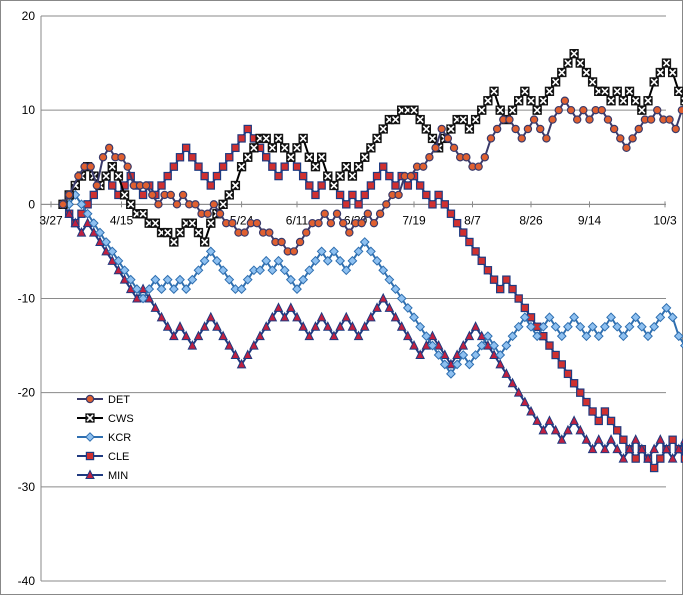 The width and height of the screenshot is (683, 596). Describe the element at coordinates (105, 438) in the screenshot. I see `legend: DET CWS KCR CLE MIN` at that location.